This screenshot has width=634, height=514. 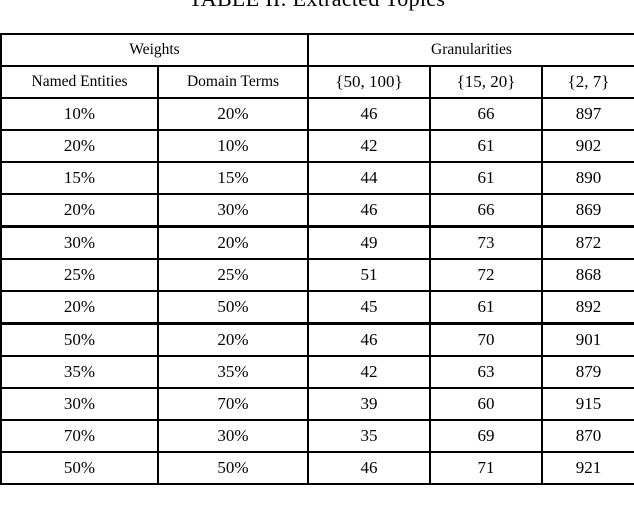 I want to click on header-domain-terms: Domain Terms, so click(x=233, y=82).